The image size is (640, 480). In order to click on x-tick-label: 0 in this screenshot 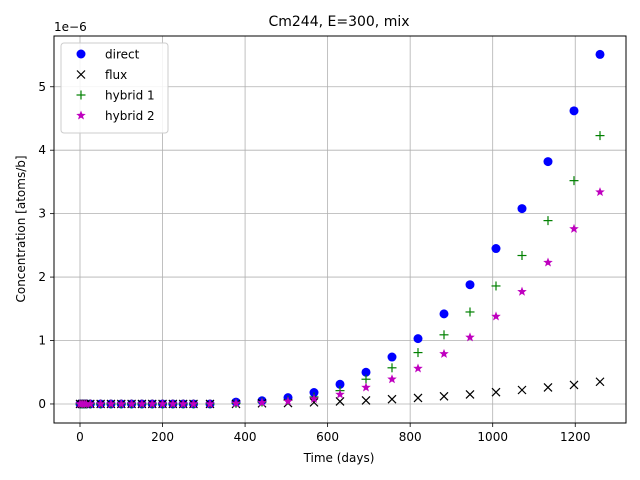, I will do `click(80, 437)`.